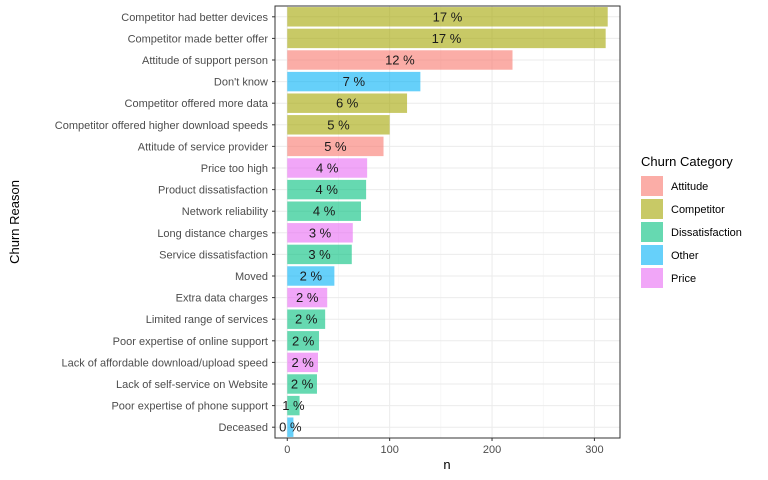 The image size is (768, 480). What do you see at coordinates (197, 104) in the screenshot?
I see `y-tick-label: Competitor offered more data` at bounding box center [197, 104].